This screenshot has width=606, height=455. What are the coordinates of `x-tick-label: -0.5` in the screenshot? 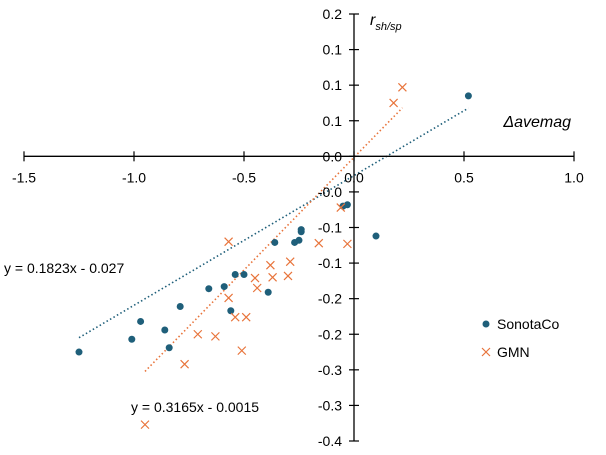 It's located at (244, 177).